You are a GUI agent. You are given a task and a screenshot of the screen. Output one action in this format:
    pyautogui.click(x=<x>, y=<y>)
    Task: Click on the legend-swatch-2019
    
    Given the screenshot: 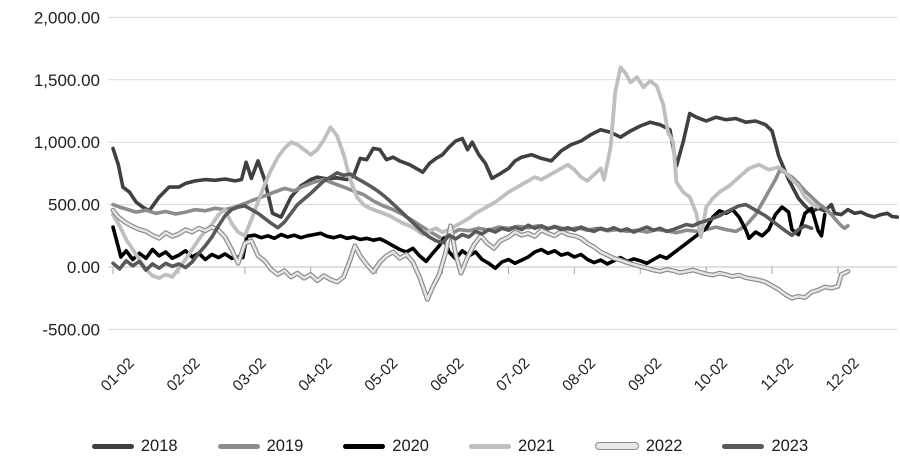 What is the action you would take?
    pyautogui.click(x=238, y=446)
    